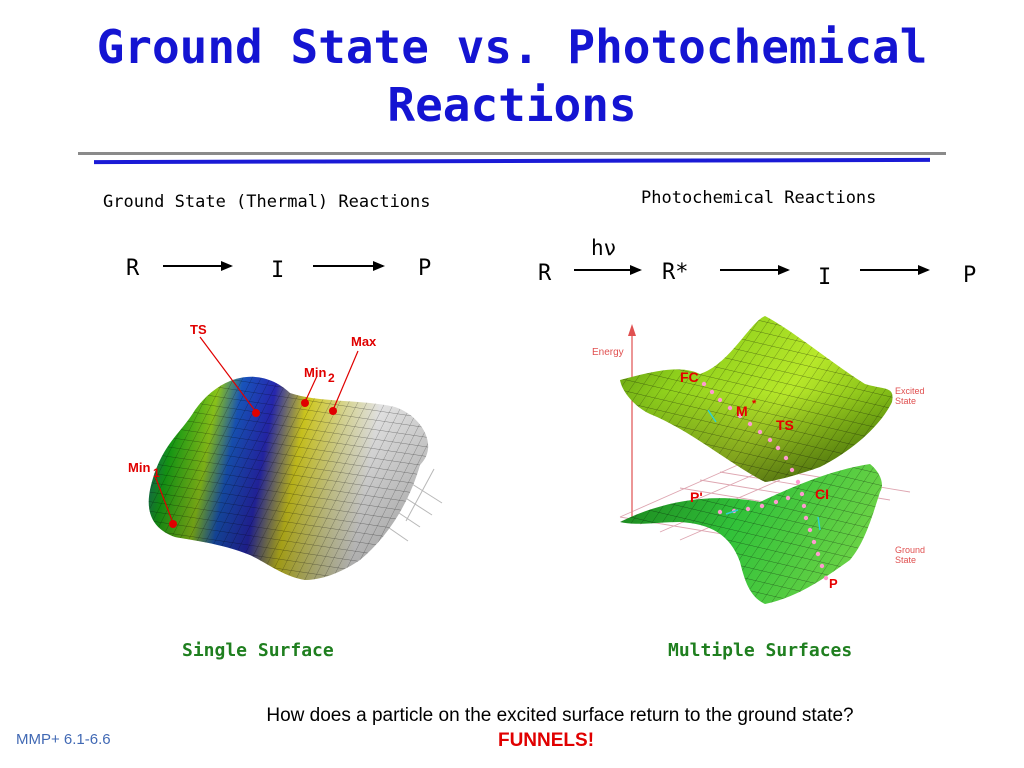 This screenshot has width=1024, height=768. Describe the element at coordinates (512, 161) in the screenshot. I see `divider-blue` at that location.